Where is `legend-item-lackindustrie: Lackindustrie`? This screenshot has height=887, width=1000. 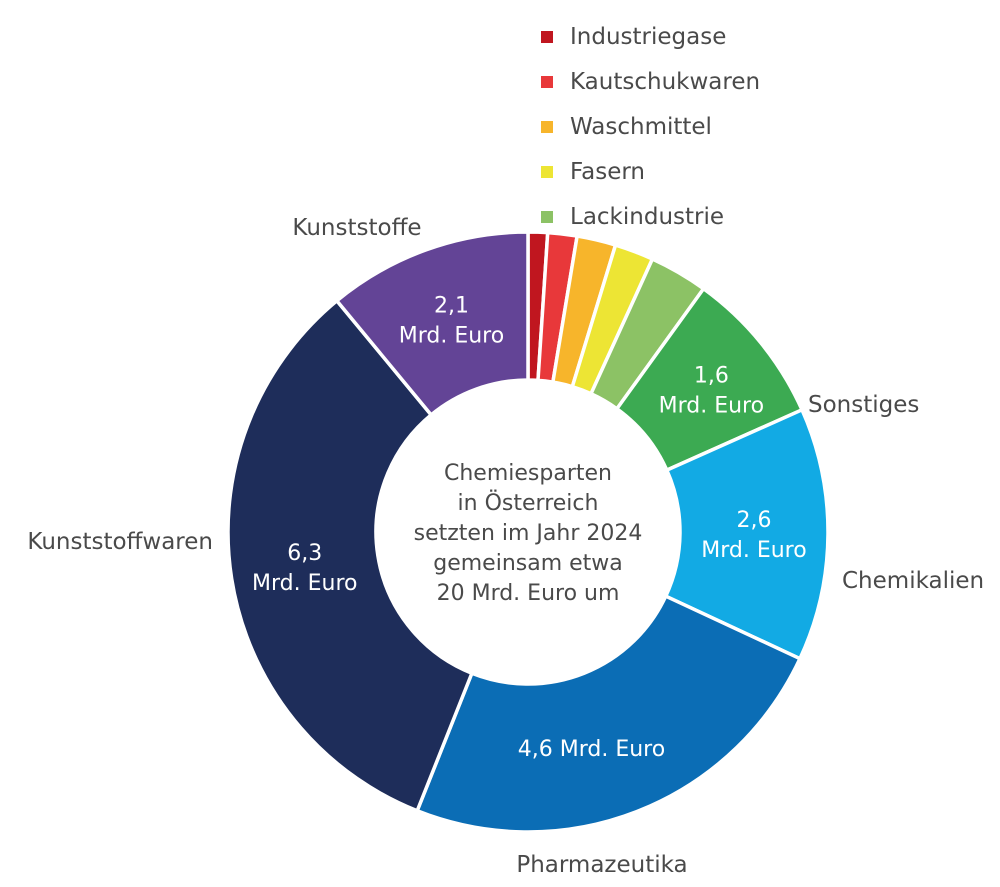 legend-item-lackindustrie: Lackindustrie is located at coordinates (650, 216).